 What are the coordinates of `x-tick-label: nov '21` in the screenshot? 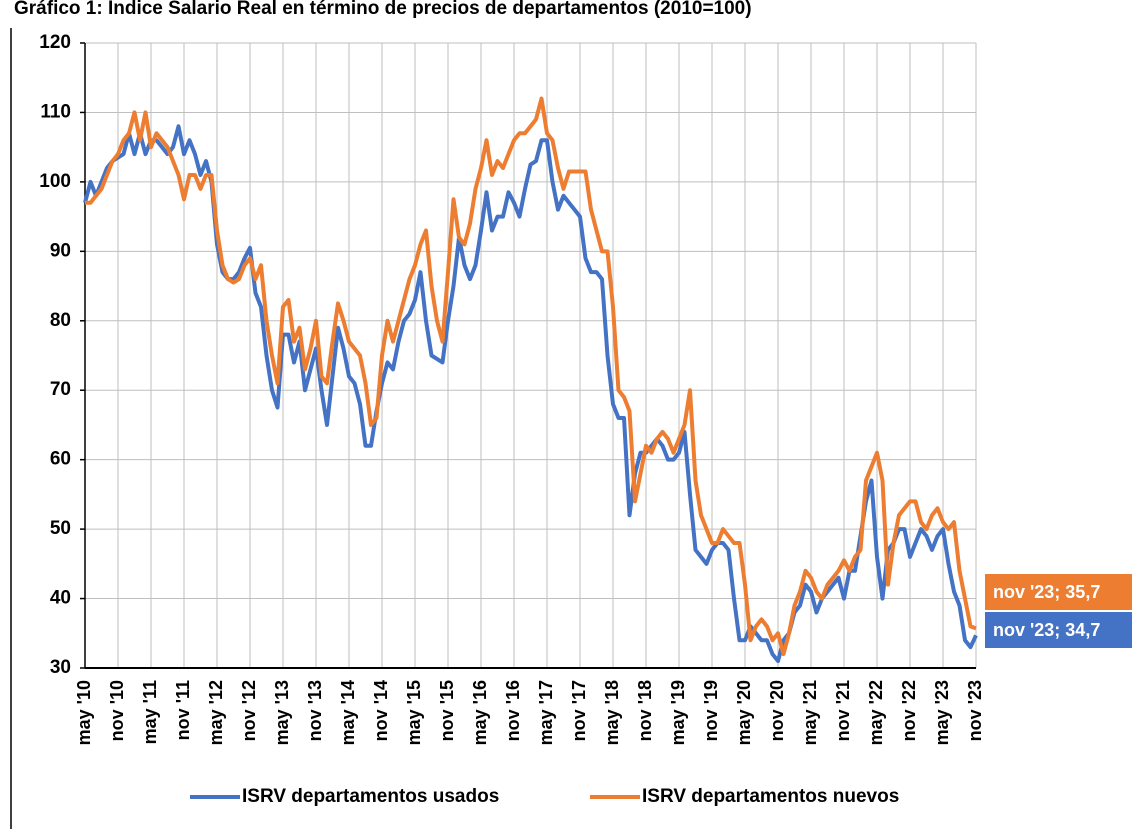 It's located at (843, 710).